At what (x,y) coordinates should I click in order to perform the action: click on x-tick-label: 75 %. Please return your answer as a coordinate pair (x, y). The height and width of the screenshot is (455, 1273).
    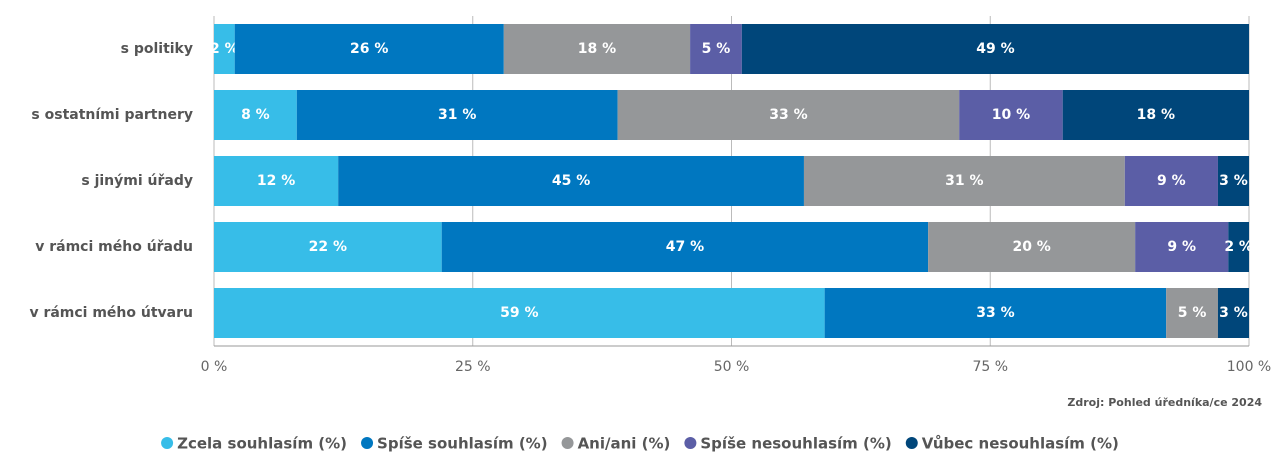
    Looking at the image, I should click on (990, 367).